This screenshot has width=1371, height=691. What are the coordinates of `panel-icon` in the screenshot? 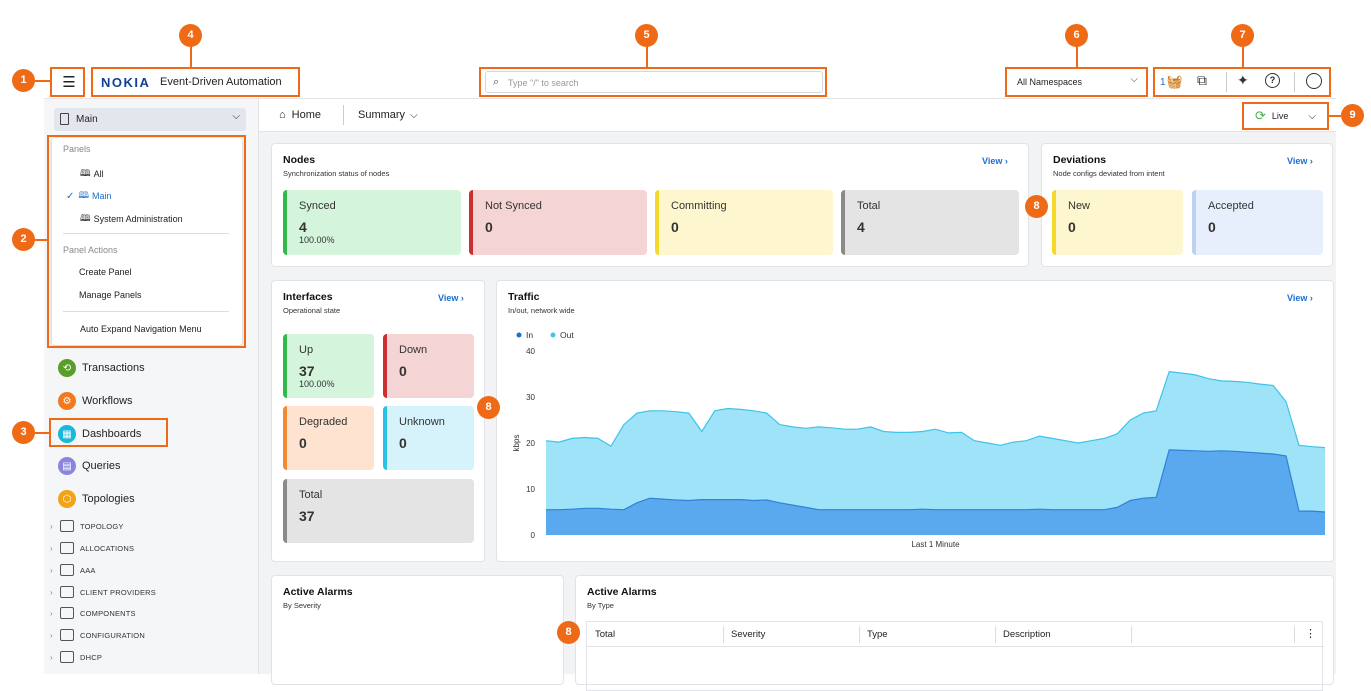 It's located at (64, 119).